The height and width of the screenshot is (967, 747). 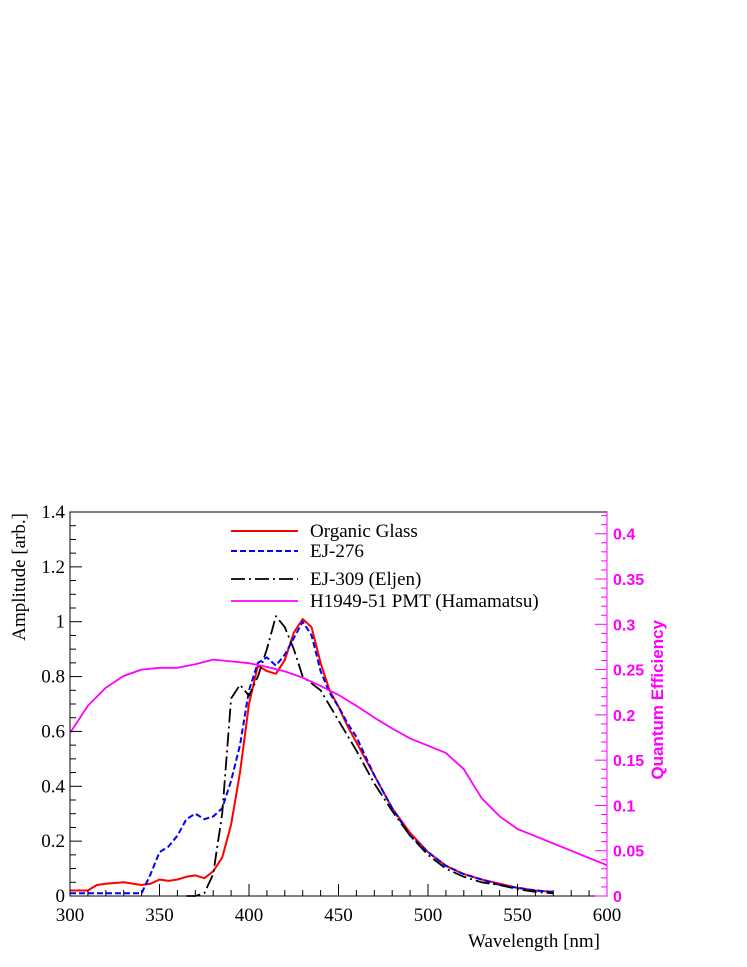 What do you see at coordinates (364, 531) in the screenshot?
I see `legend-label-1: Organic Glass` at bounding box center [364, 531].